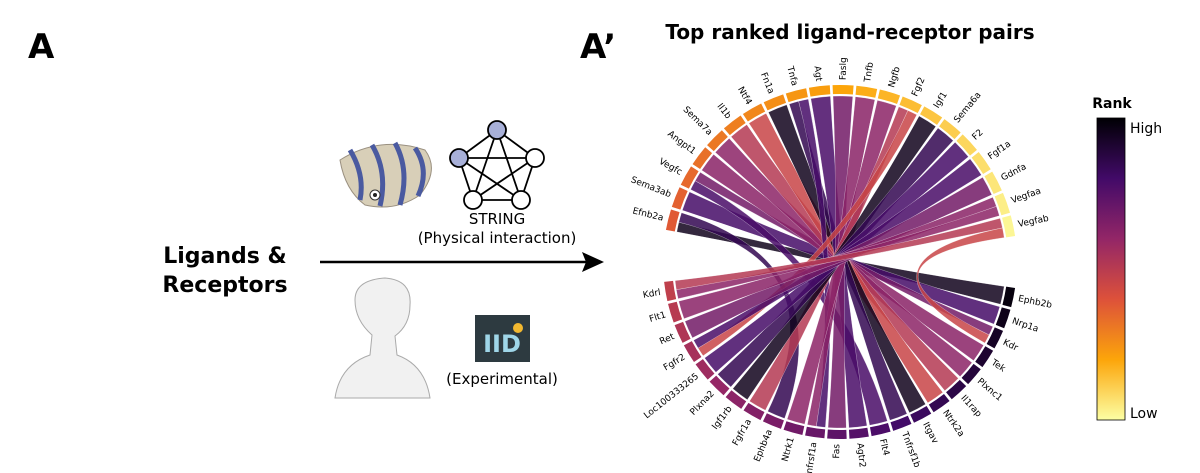 The image size is (1200, 473). Describe the element at coordinates (697, 121) in the screenshot. I see `node-label: Sema7a` at that location.